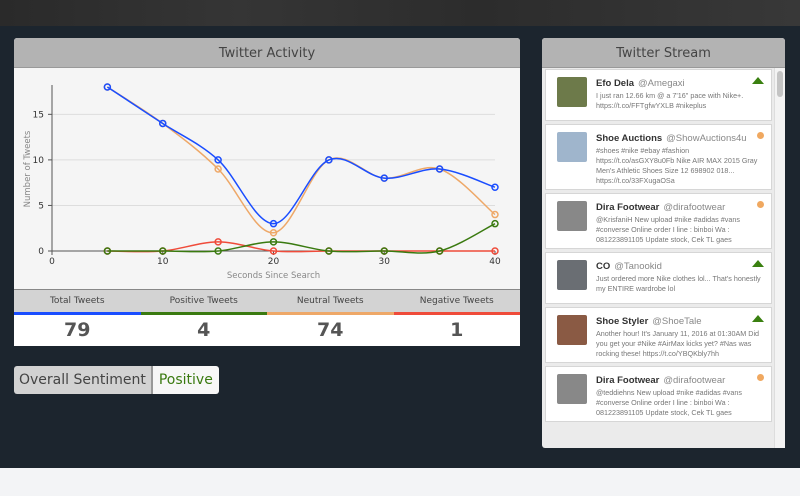  I want to click on x-tick-label: 40, so click(495, 262).